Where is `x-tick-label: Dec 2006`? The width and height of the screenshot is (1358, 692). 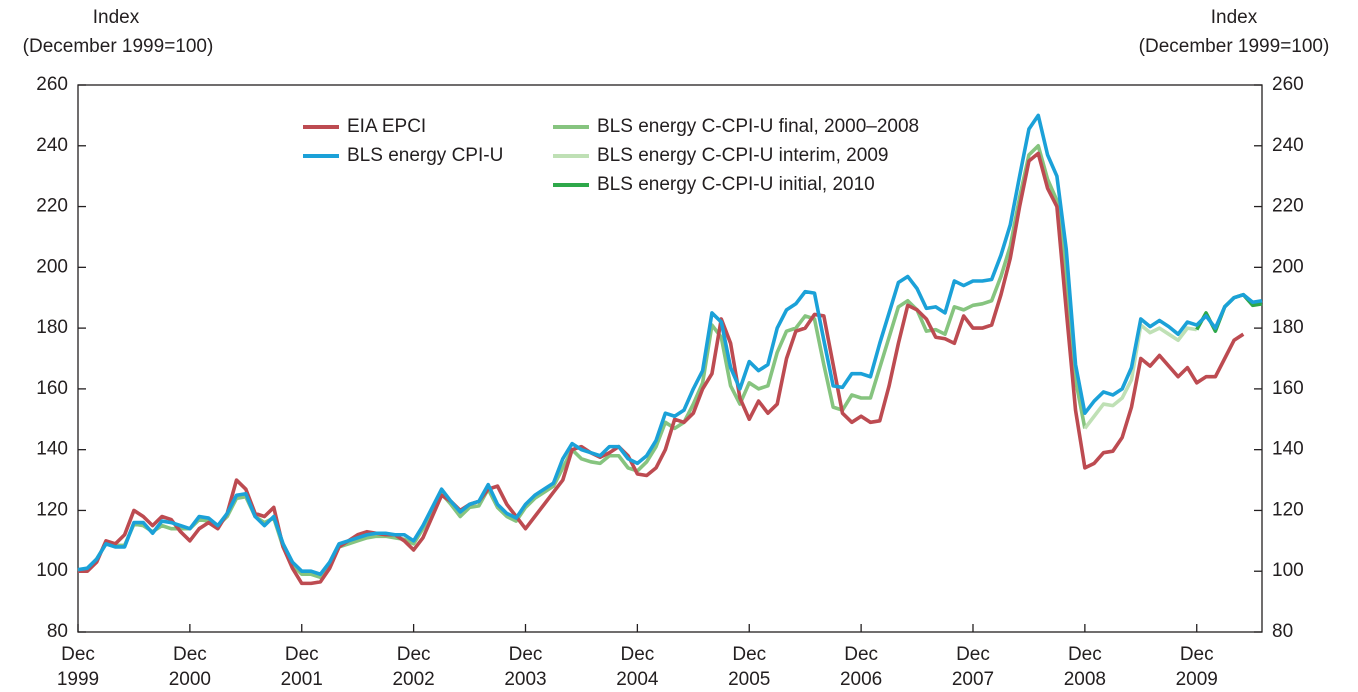 x-tick-label: Dec 2006 is located at coordinates (861, 667).